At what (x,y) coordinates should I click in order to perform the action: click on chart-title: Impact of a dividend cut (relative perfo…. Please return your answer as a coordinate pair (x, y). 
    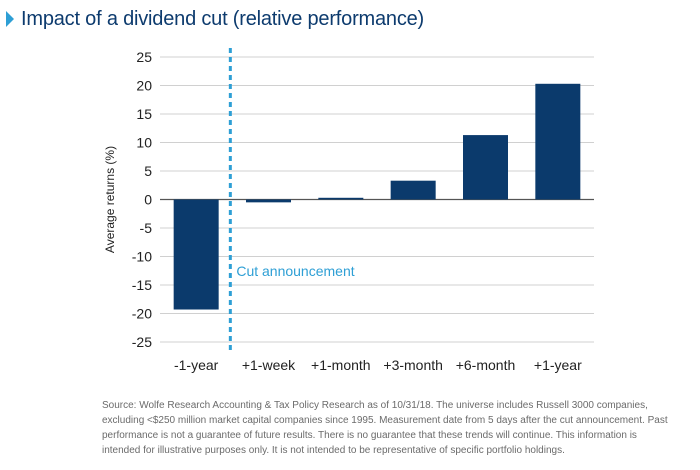
    Looking at the image, I should click on (223, 18).